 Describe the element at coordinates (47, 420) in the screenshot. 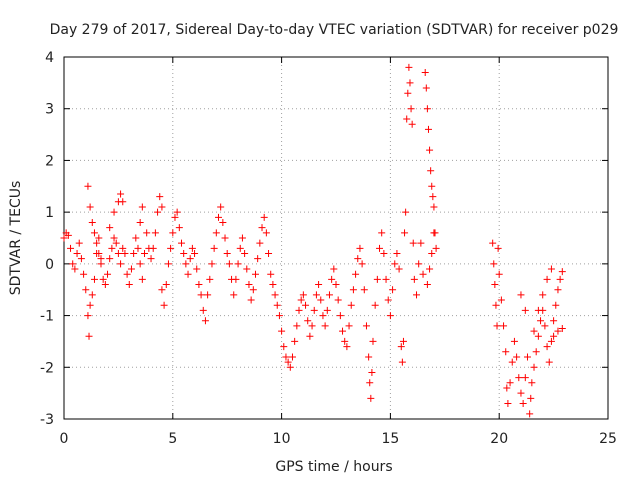

I see `y-tick-label: -3` at that location.